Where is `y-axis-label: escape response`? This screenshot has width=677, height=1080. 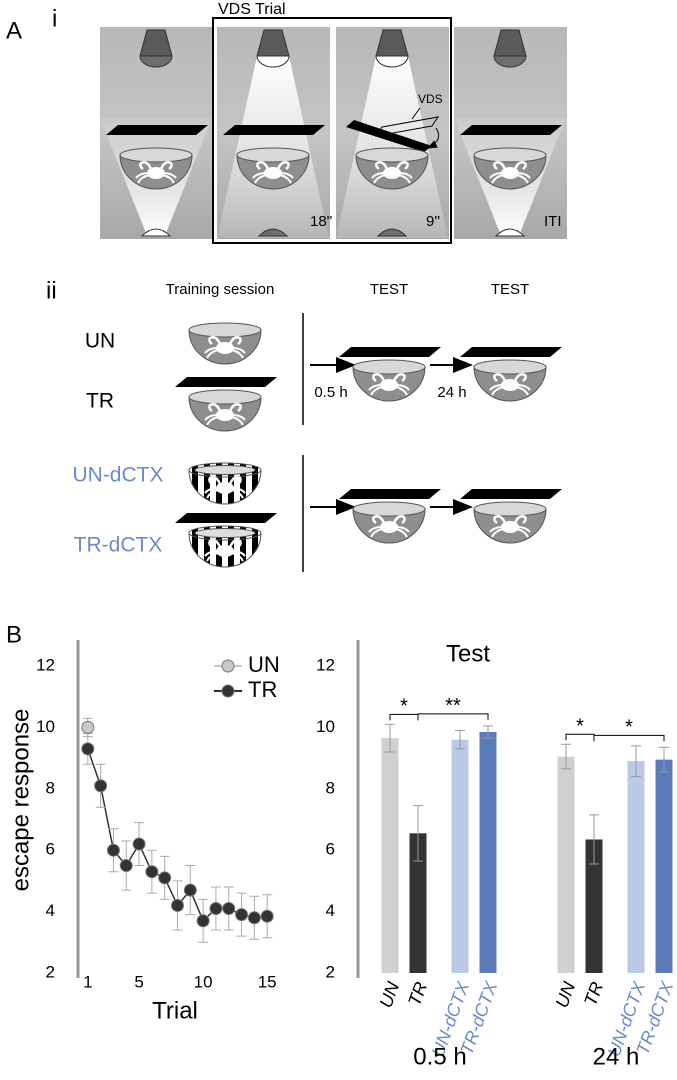 y-axis-label: escape response is located at coordinates (20, 800).